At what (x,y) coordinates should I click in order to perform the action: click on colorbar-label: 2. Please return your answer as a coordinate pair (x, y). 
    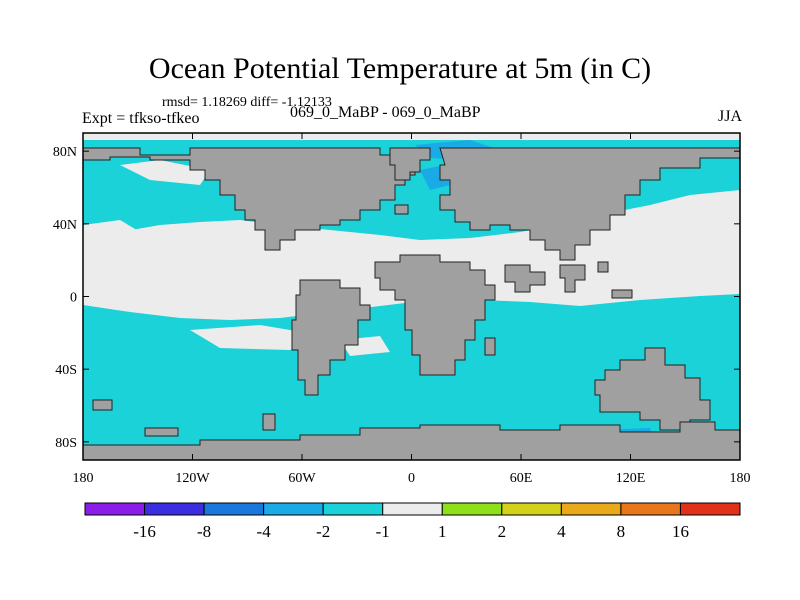
    Looking at the image, I should click on (502, 531).